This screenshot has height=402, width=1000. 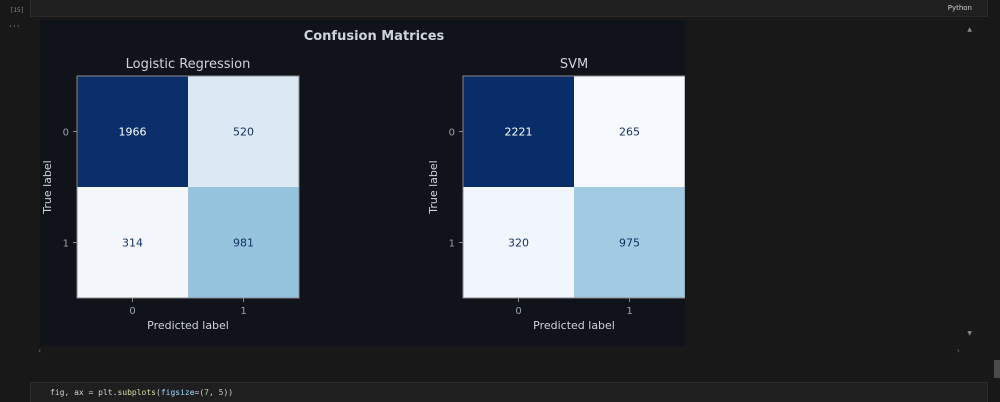 I want to click on logreg-ytick-label-1: 1, so click(x=66, y=244).